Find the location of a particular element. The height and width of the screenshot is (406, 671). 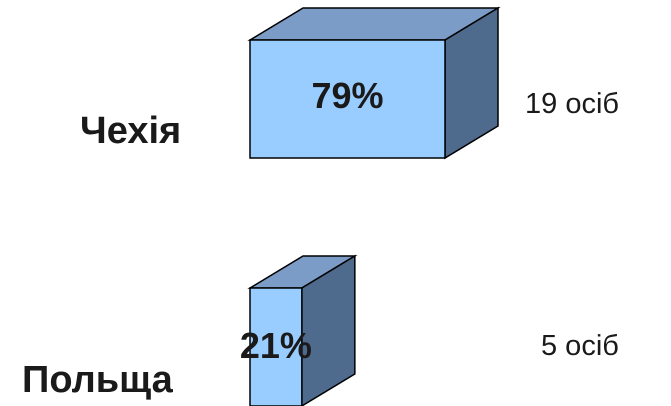

count-label: 19 осіб is located at coordinates (572, 104).